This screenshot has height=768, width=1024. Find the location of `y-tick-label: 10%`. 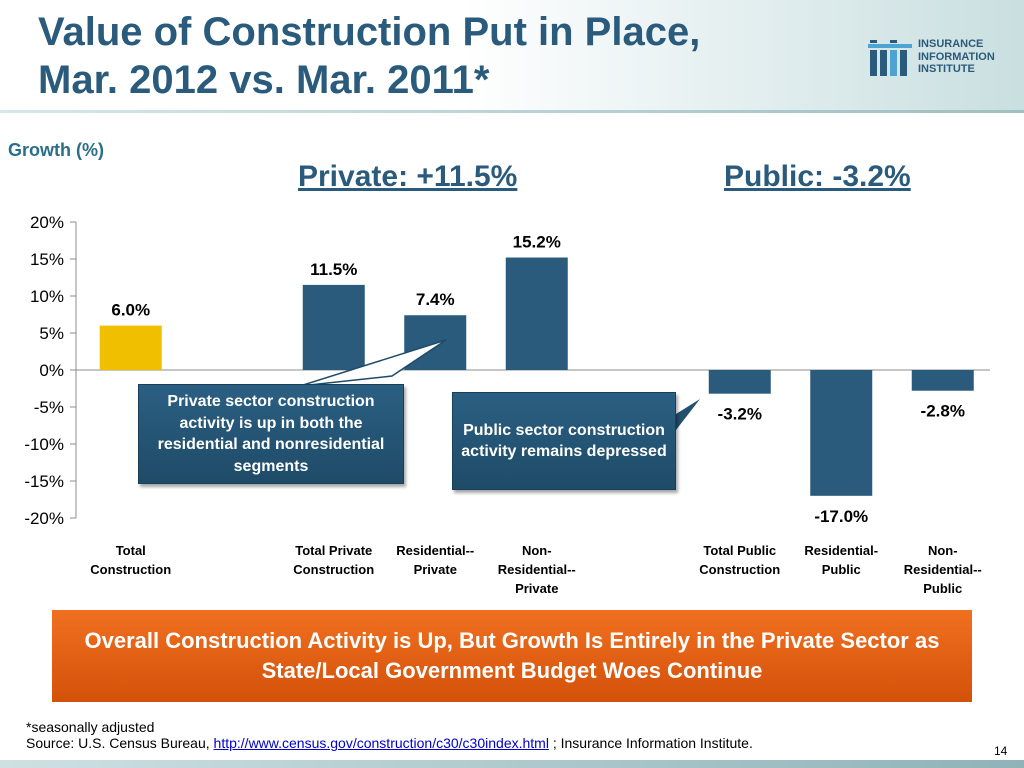

y-tick-label: 10% is located at coordinates (47, 296).